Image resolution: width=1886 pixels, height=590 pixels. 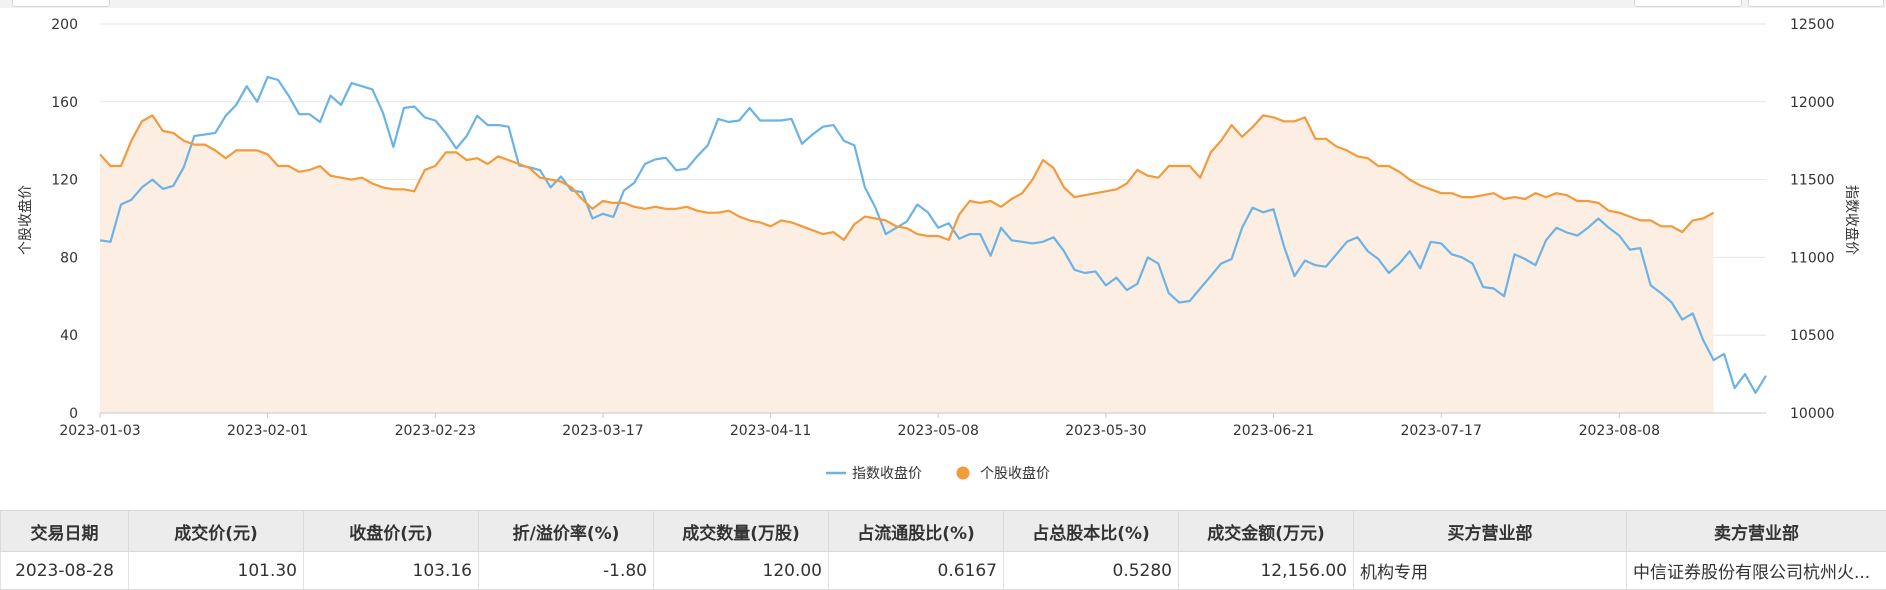 What do you see at coordinates (1812, 414) in the screenshot?
I see `y-right-tick-label: 10000` at bounding box center [1812, 414].